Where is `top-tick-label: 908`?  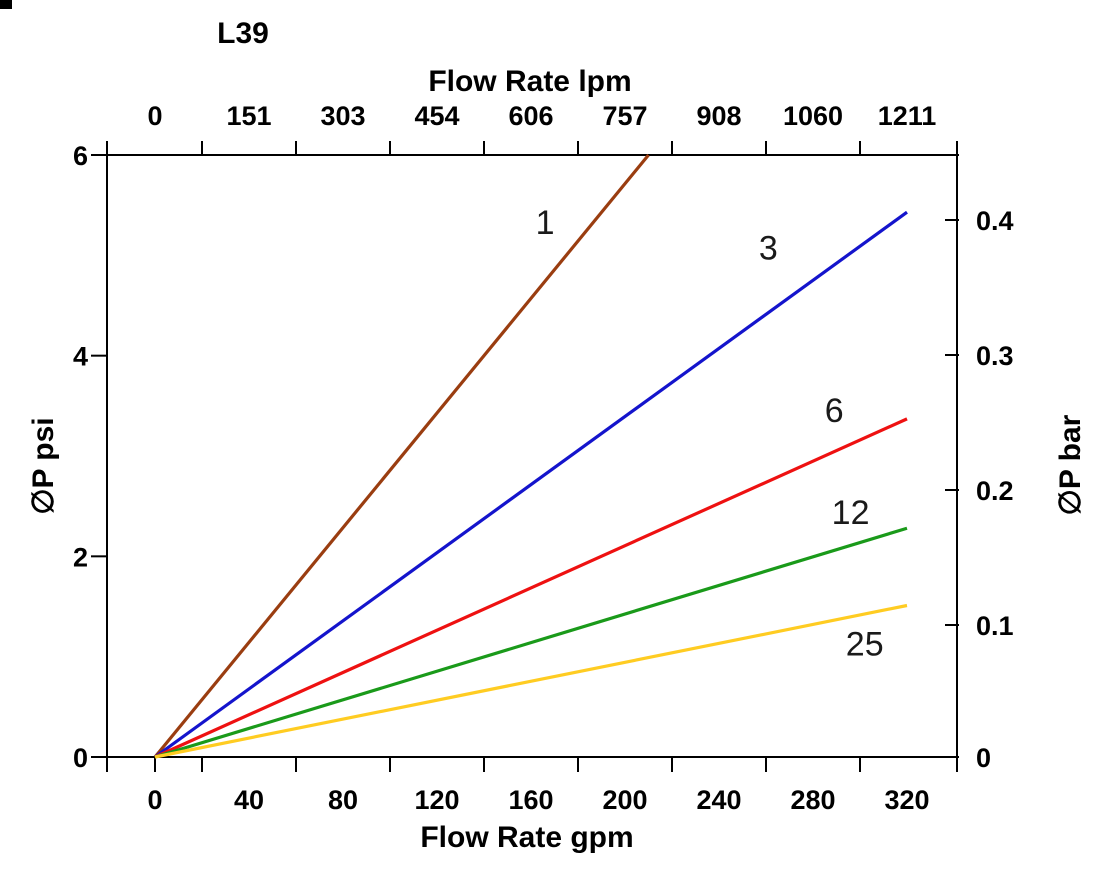 top-tick-label: 908 is located at coordinates (718, 116).